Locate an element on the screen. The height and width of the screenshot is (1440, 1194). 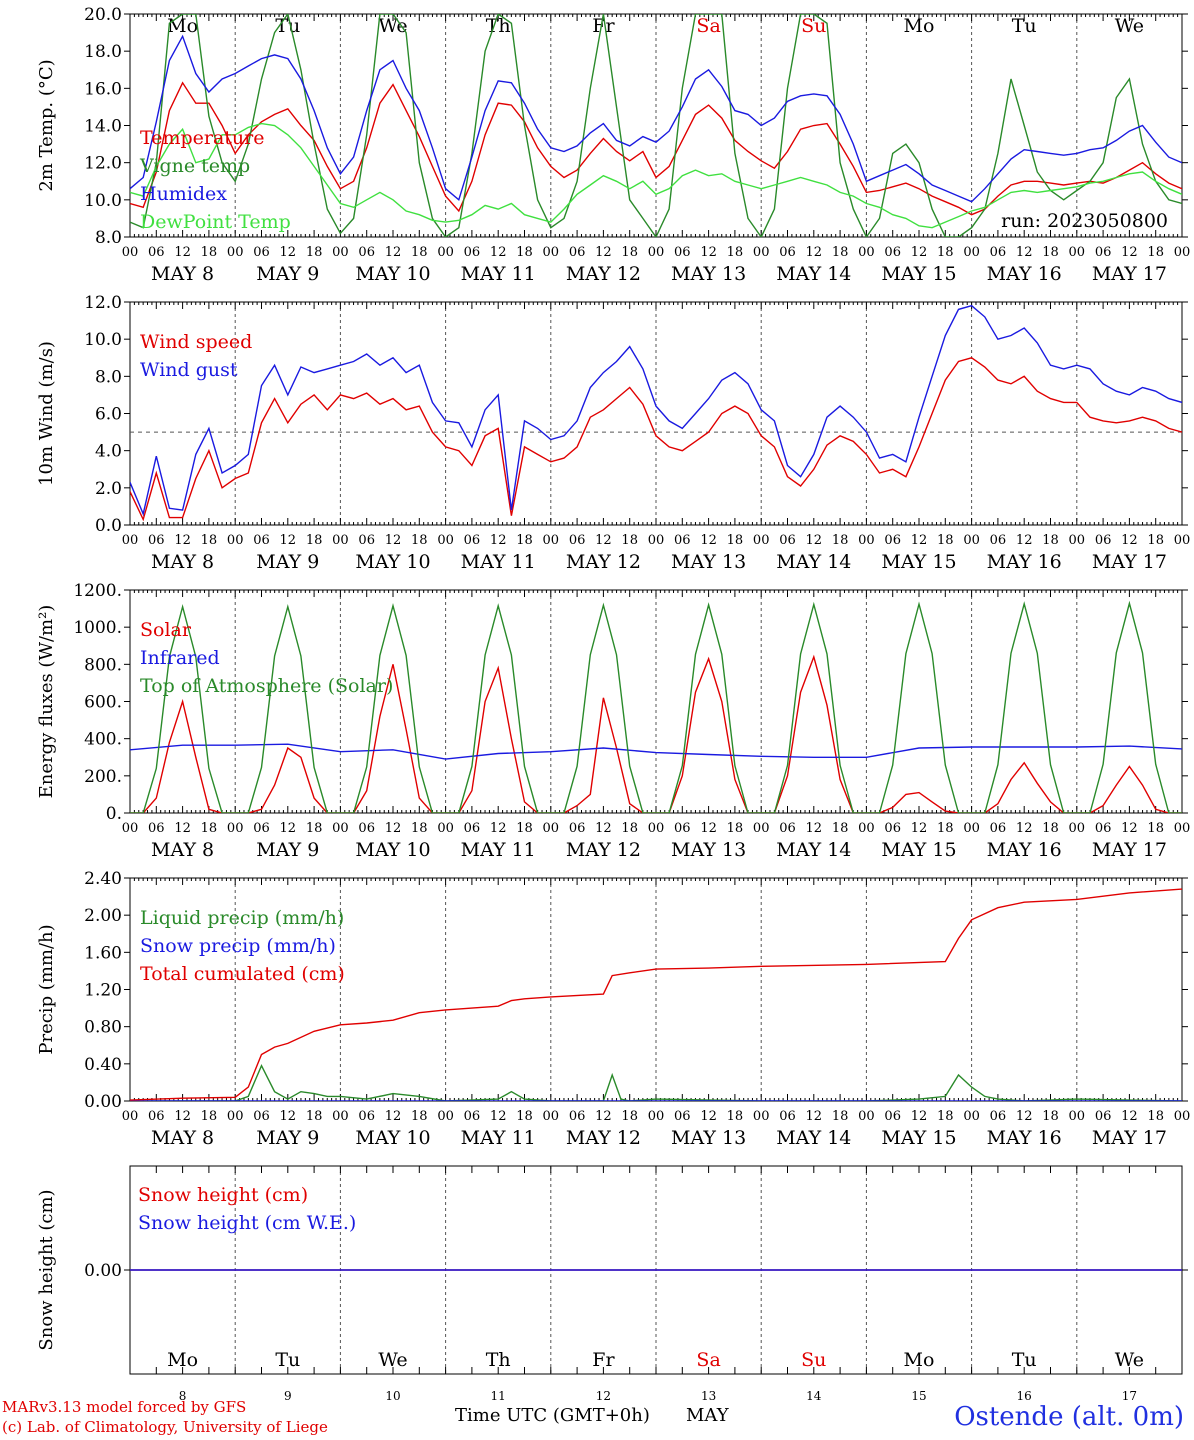
model-credit: MARv3.13 model forced by GFS is located at coordinates (124, 1407).